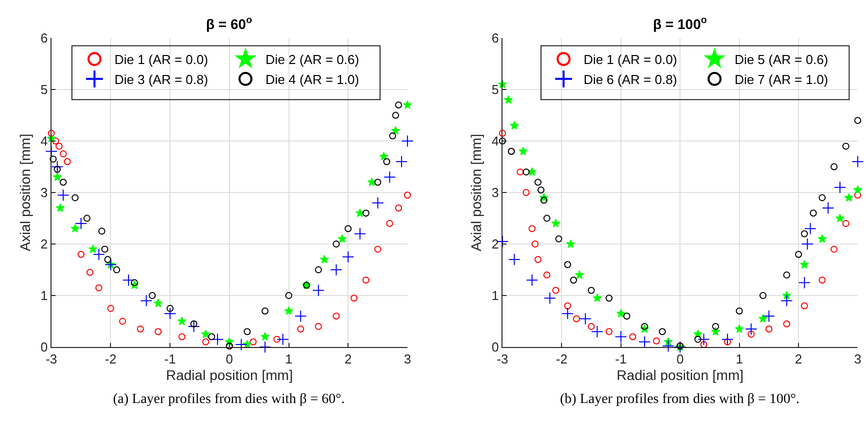 This screenshot has width=866, height=446. I want to click on chart-title: β = 100$^{o}$, so click(680, 23).